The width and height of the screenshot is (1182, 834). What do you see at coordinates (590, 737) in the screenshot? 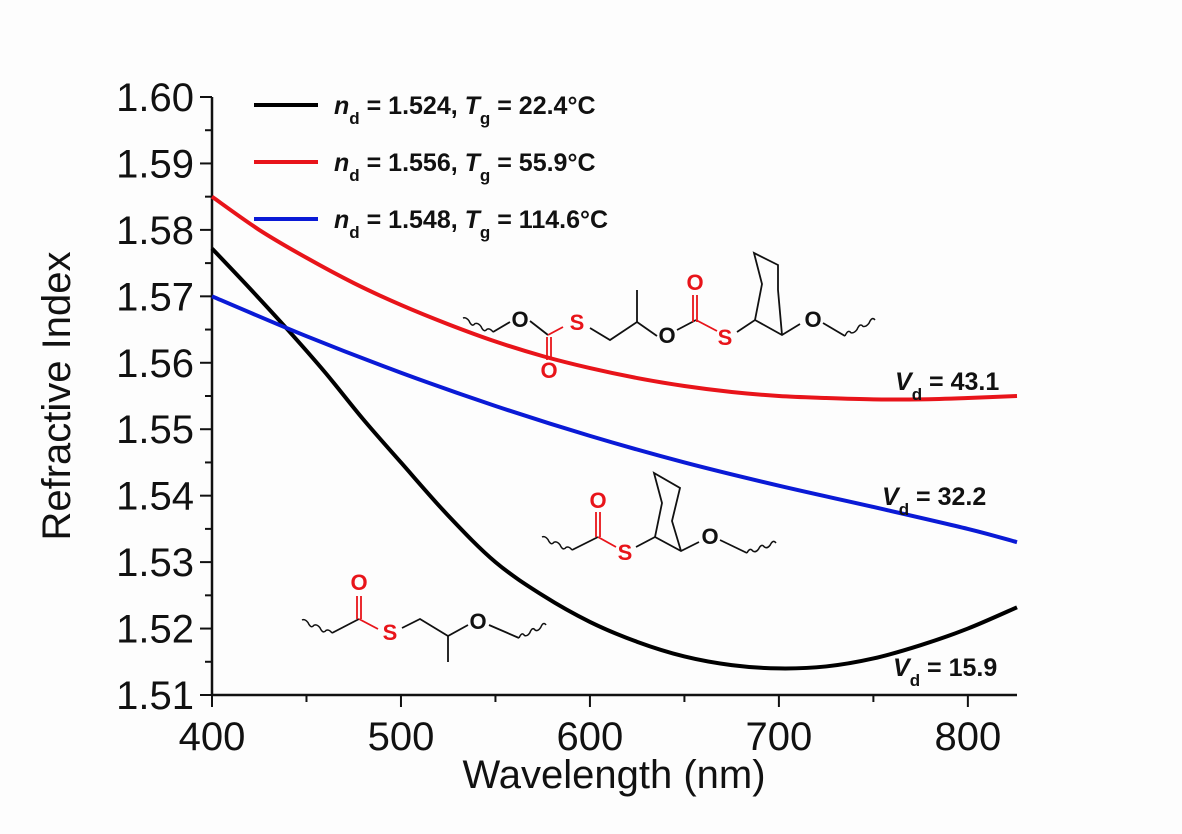
I see `x-tick-label: 600` at bounding box center [590, 737].